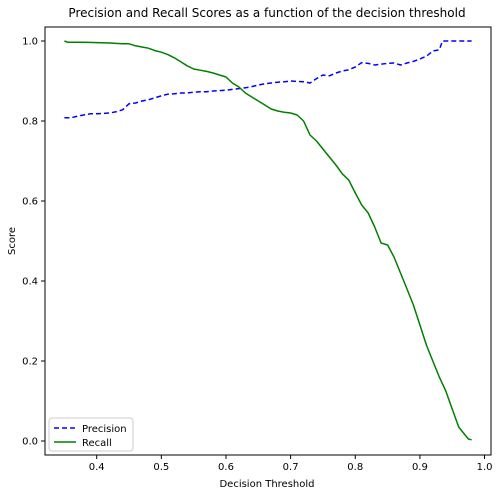 This screenshot has width=501, height=496. I want to click on y-tick-label: 0.6, so click(30, 202).